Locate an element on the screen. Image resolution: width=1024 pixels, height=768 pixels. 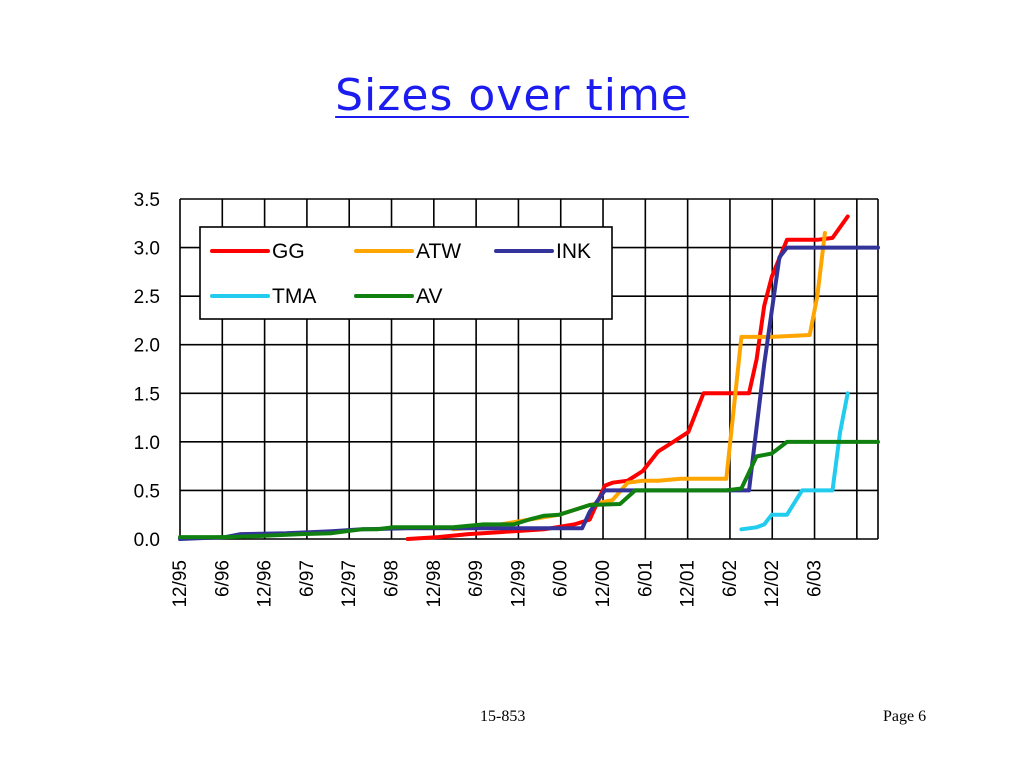
legend-label-ink: INK is located at coordinates (573, 251).